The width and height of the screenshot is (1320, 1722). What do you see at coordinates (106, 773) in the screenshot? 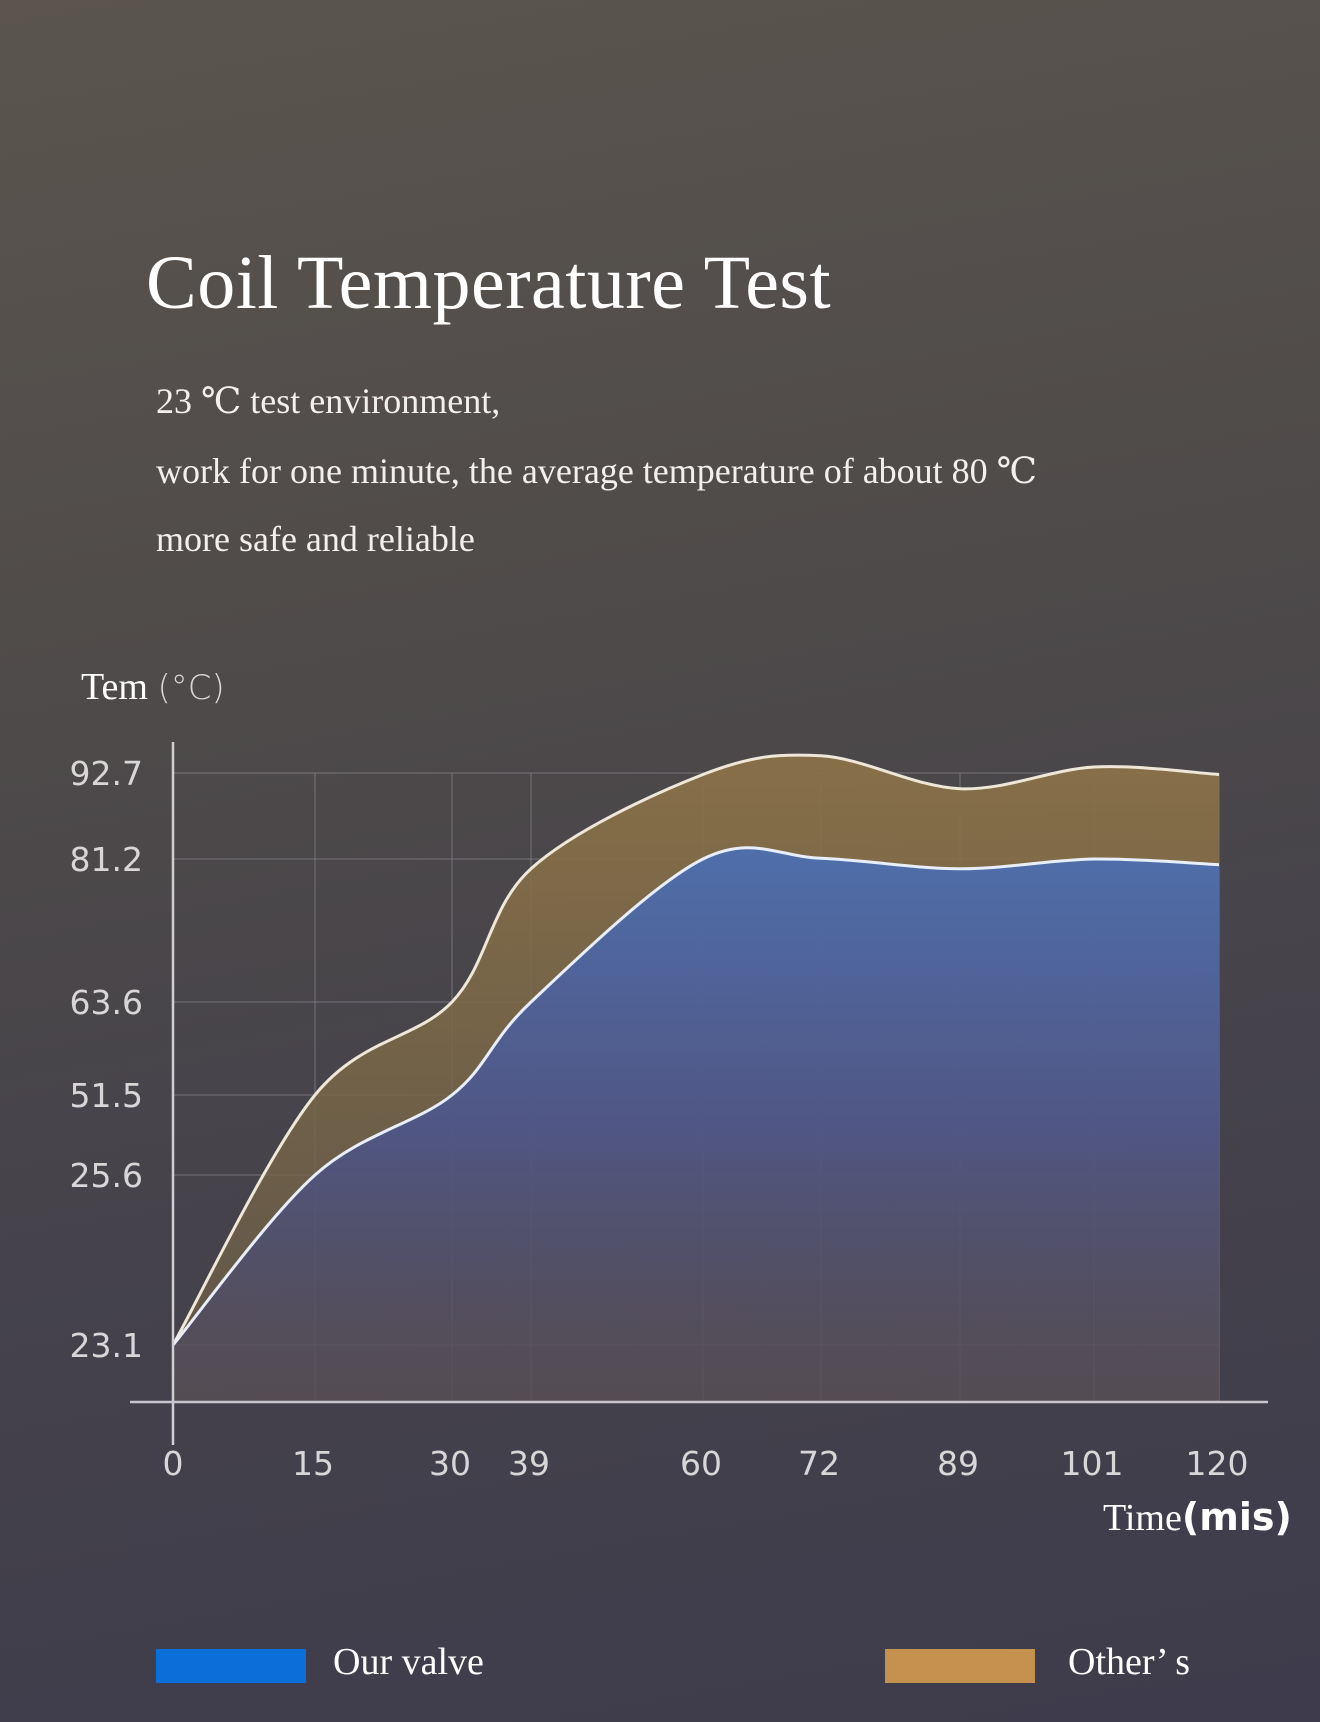
I see `y-tick-label: 92.7` at bounding box center [106, 773].